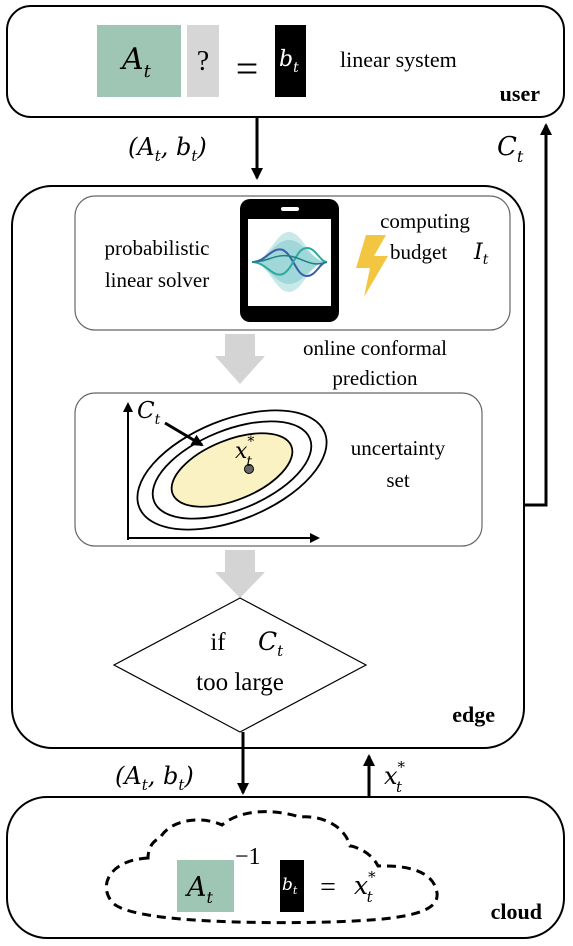  I want to click on edge-to-cloud-label: (At, bt), so click(154, 778).